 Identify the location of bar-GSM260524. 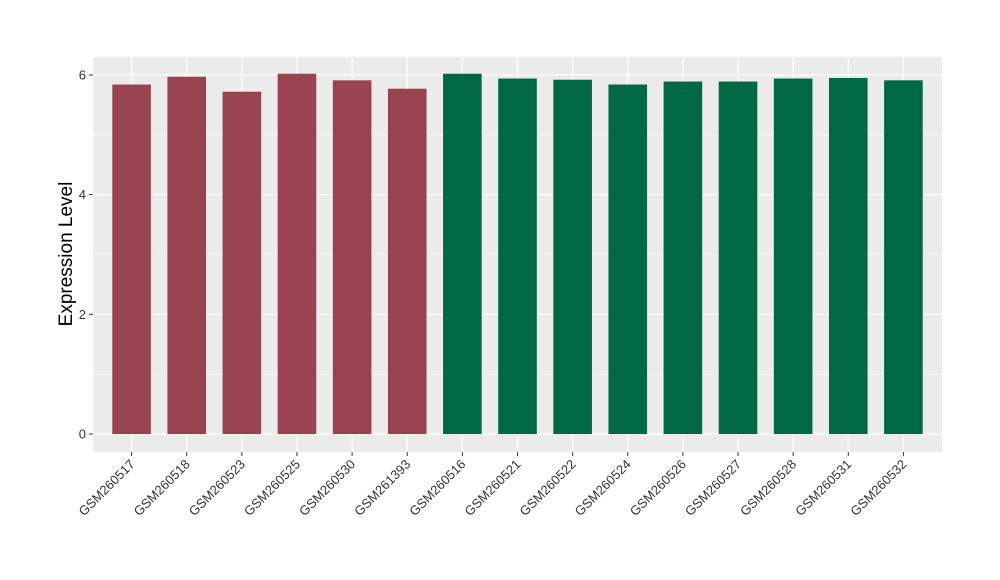
(628, 259).